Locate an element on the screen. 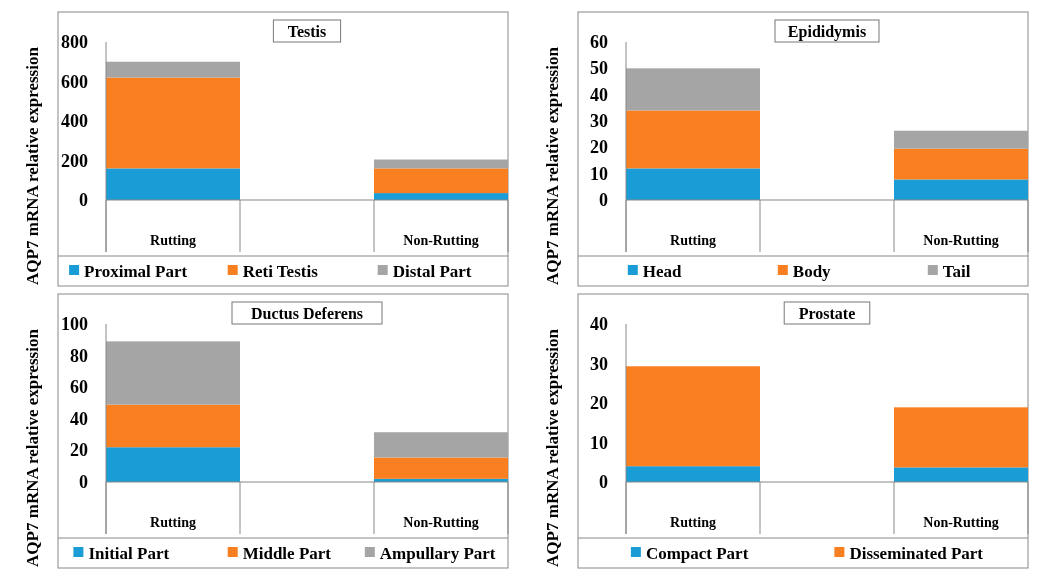 This screenshot has width=1040, height=585. legend-label: Compact Part is located at coordinates (697, 553).